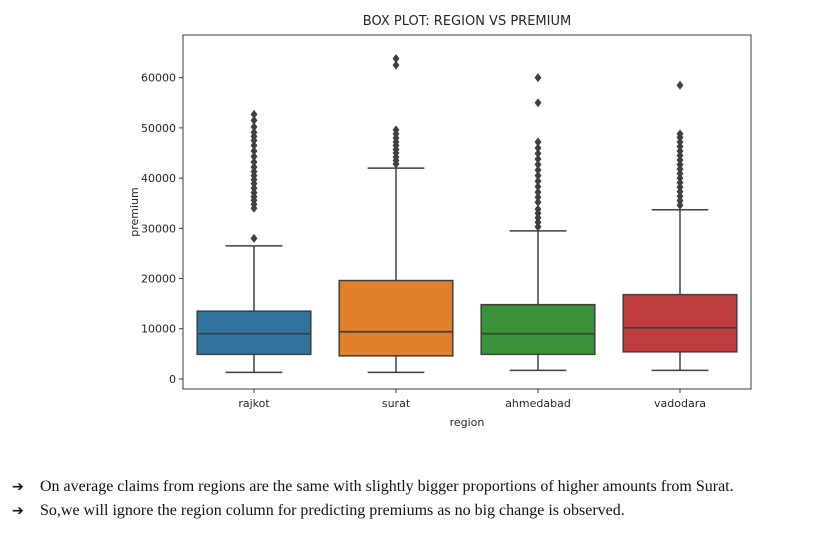 This screenshot has width=822, height=549. Describe the element at coordinates (158, 279) in the screenshot. I see `y-tick-label: 20000` at that location.